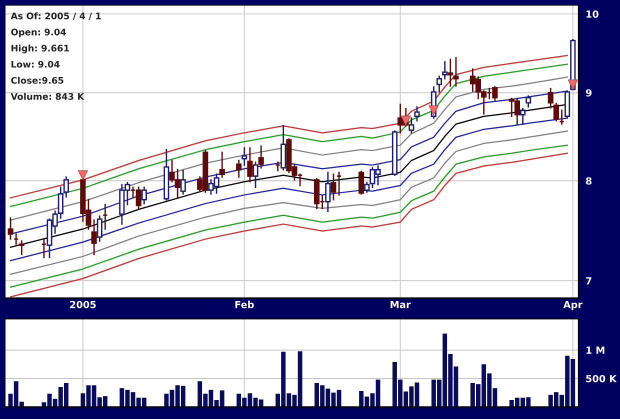 The image size is (620, 419). I want to click on y-tick-label: 7, so click(589, 280).